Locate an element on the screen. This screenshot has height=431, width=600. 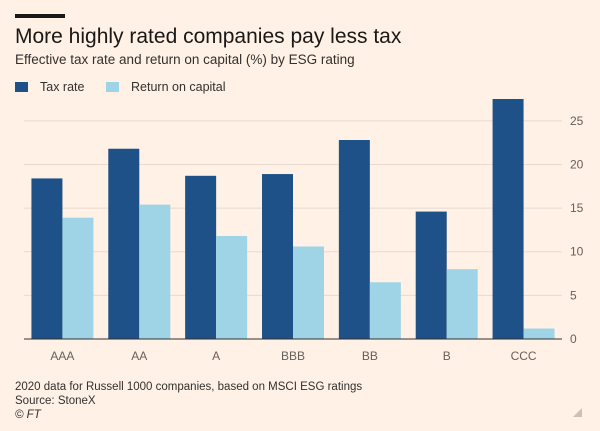
x-tick-label: BBB is located at coordinates (293, 356).